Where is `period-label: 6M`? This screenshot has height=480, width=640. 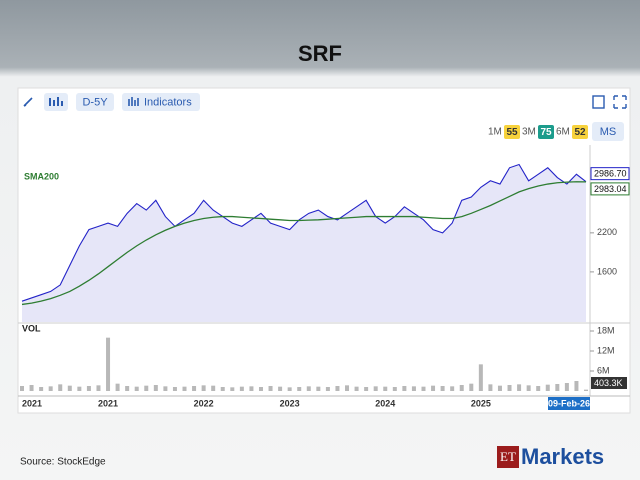 period-label: 6M is located at coordinates (563, 132).